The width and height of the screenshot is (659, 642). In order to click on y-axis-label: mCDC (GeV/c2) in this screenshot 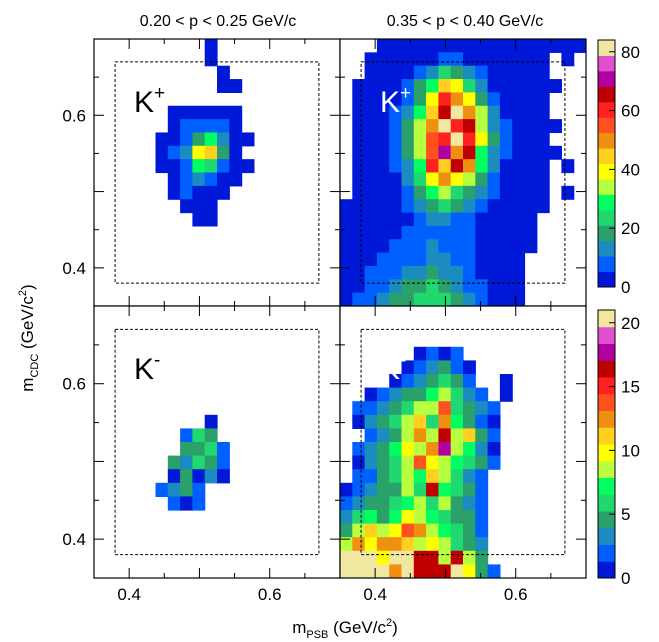, I will do `click(29, 337)`.